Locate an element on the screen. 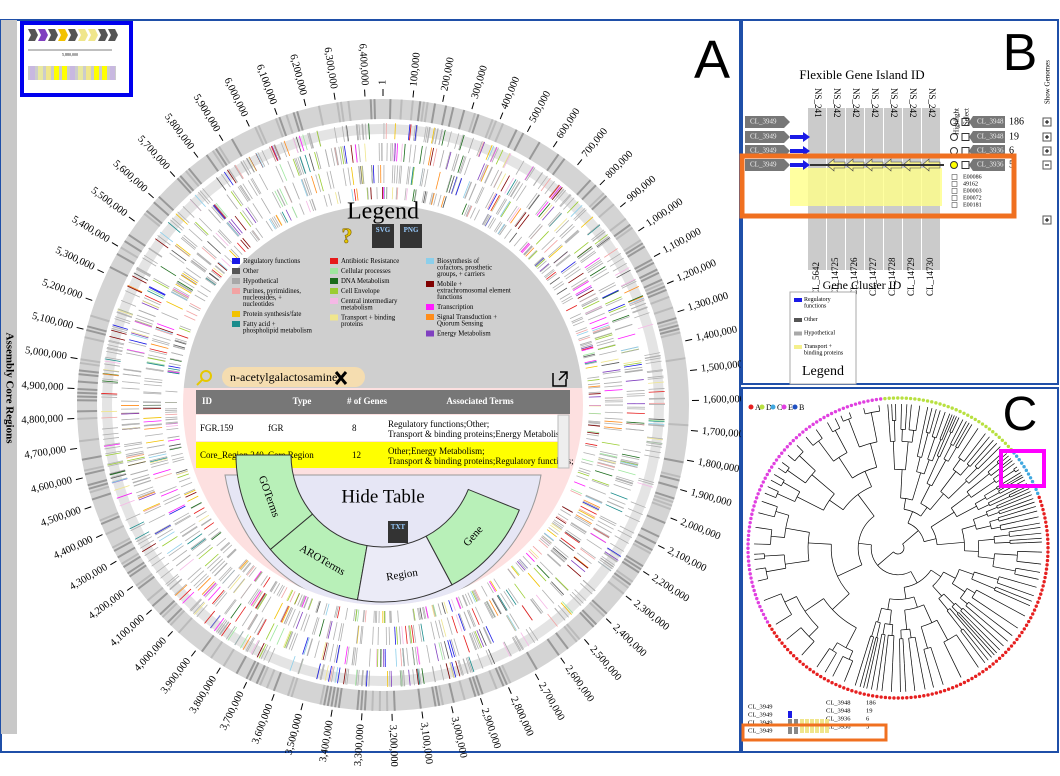  help-button: ? is located at coordinates (347, 235).